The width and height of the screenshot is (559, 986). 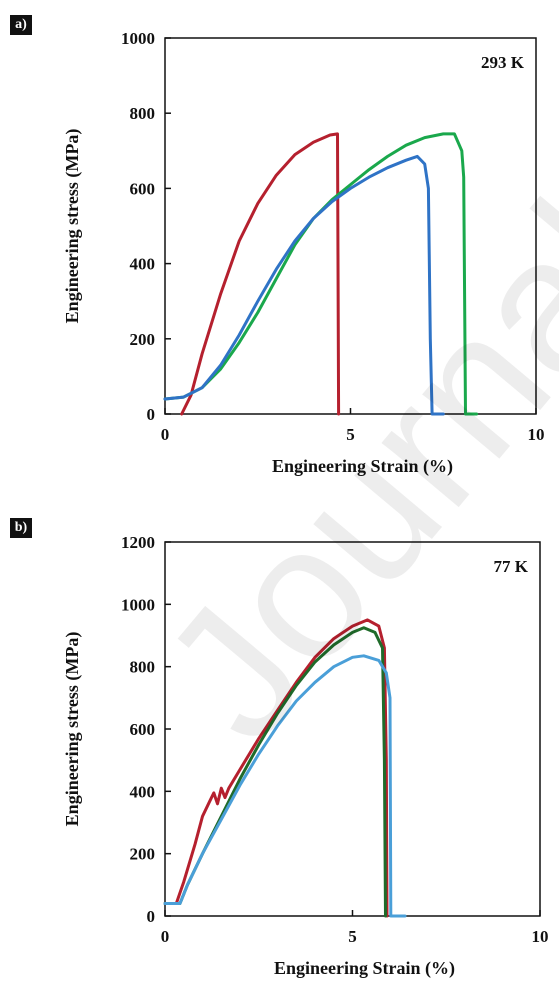 What do you see at coordinates (503, 62) in the screenshot?
I see `temperature-annotation: 293 K` at bounding box center [503, 62].